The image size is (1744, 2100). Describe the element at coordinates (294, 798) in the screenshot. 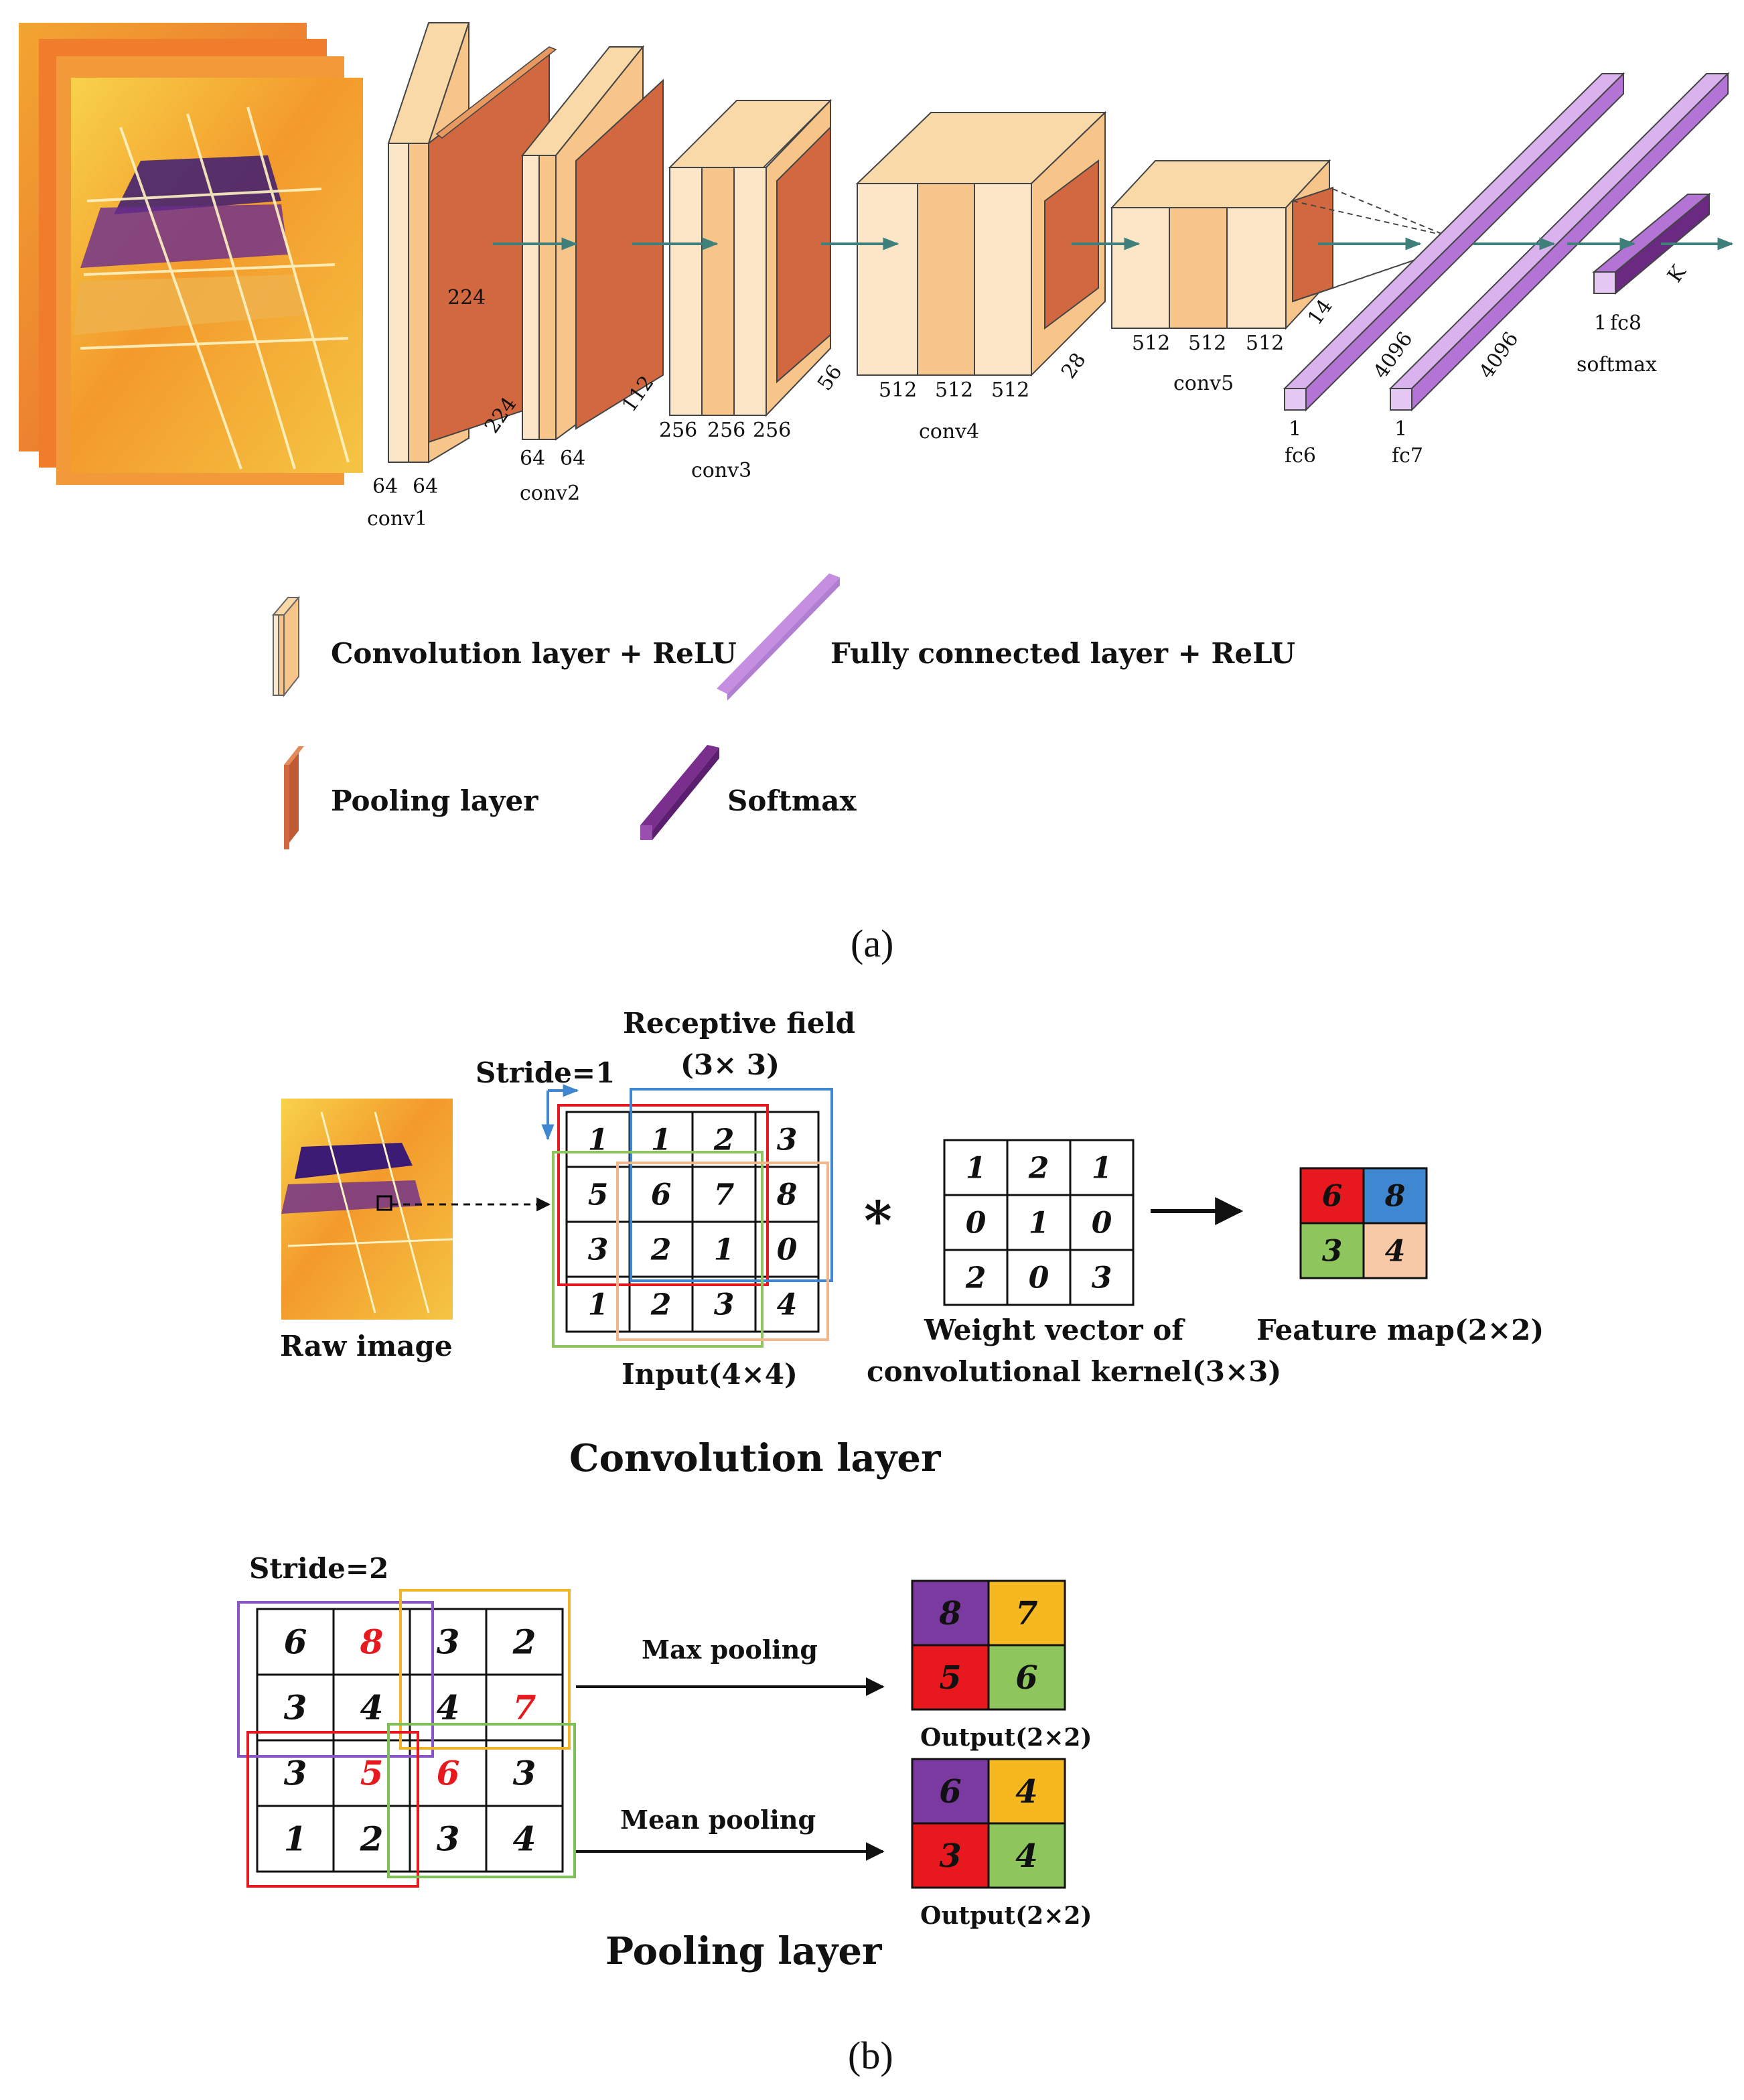

I see `legend-pool-swatch` at that location.